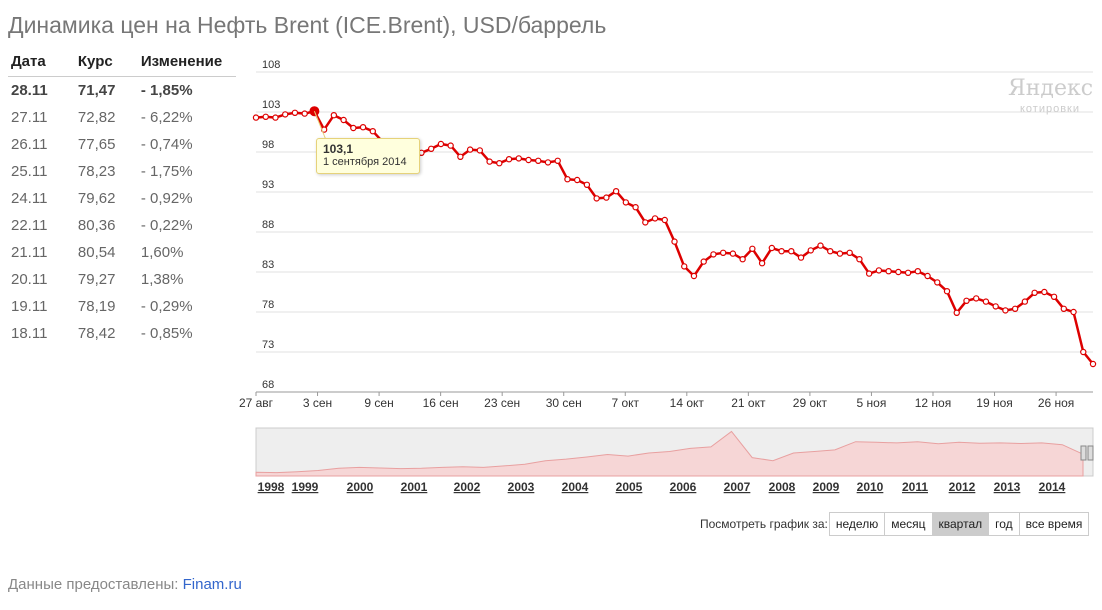 The image size is (1102, 610). What do you see at coordinates (305, 487) in the screenshot?
I see `year-label: 1999` at bounding box center [305, 487].